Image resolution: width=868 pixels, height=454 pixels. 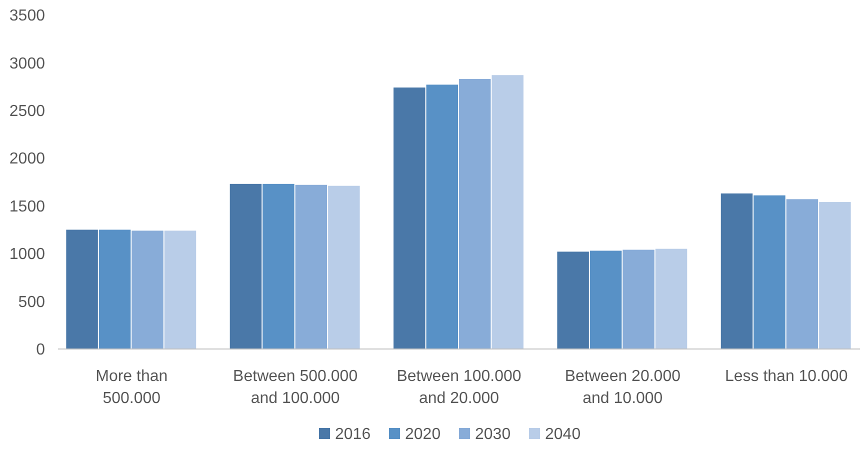 I want to click on x-tick-label: Between 20.000 and 10.000, so click(x=622, y=387).